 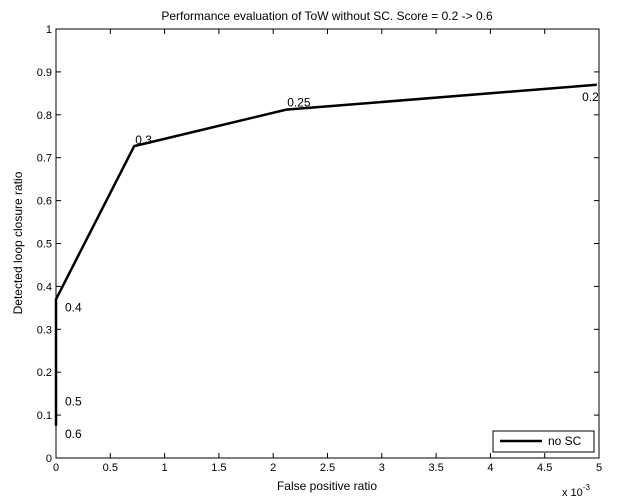 I want to click on x-tick-label: 0.5, so click(x=110, y=468).